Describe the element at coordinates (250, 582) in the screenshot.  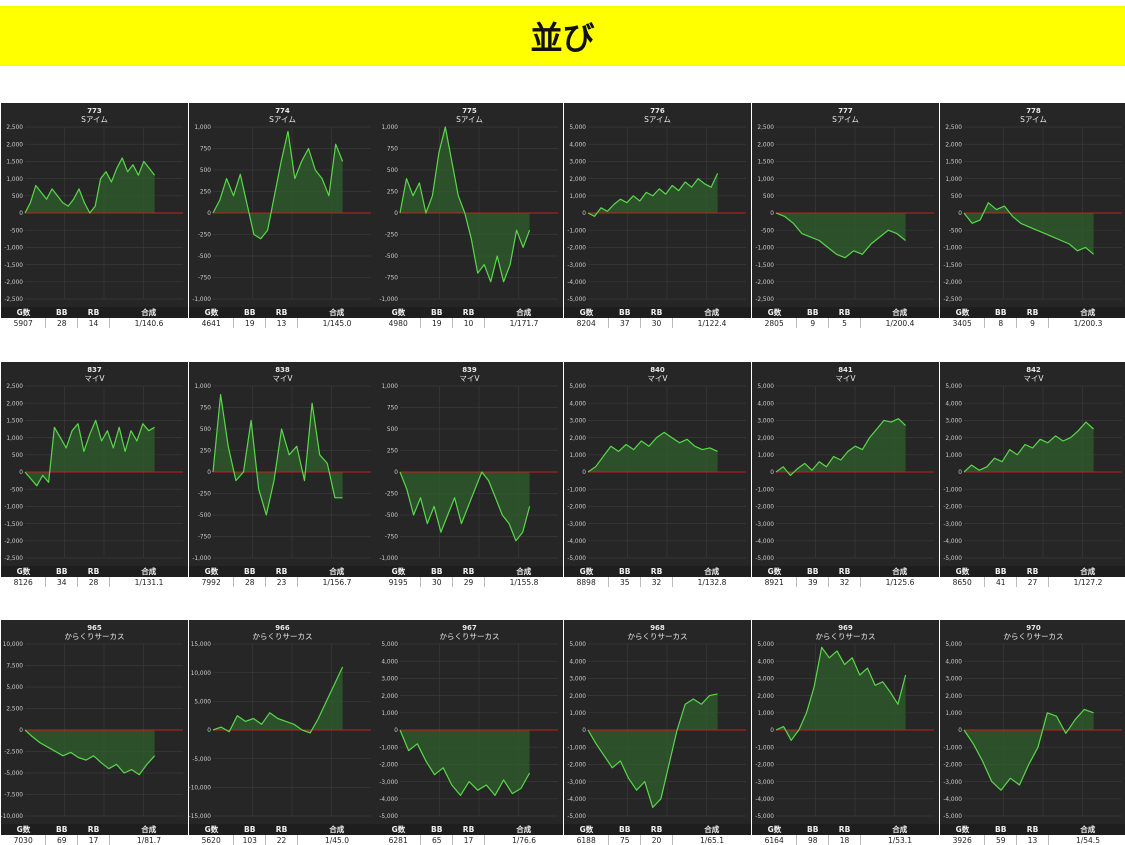
I see `stat-value-bb: 28` at that location.